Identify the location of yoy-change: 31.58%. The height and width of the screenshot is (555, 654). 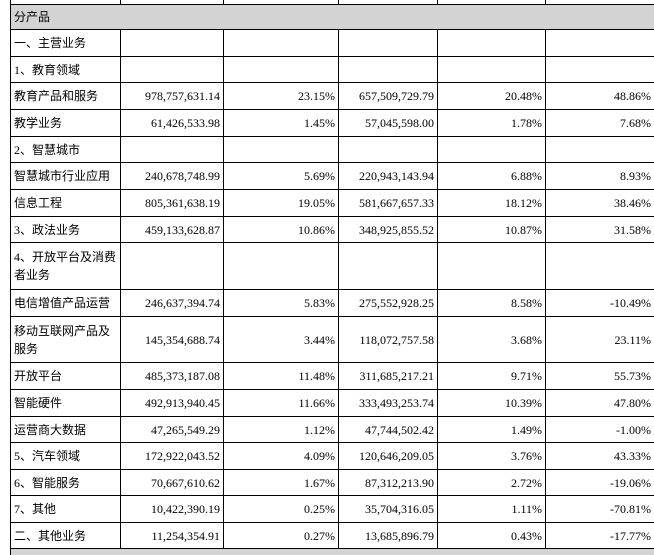
(599, 229).